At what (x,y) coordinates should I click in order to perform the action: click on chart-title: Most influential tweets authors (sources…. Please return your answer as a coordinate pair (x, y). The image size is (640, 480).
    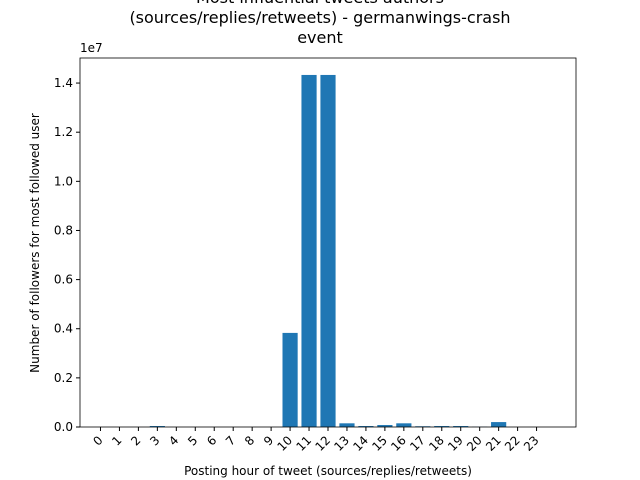
    Looking at the image, I should click on (320, 23).